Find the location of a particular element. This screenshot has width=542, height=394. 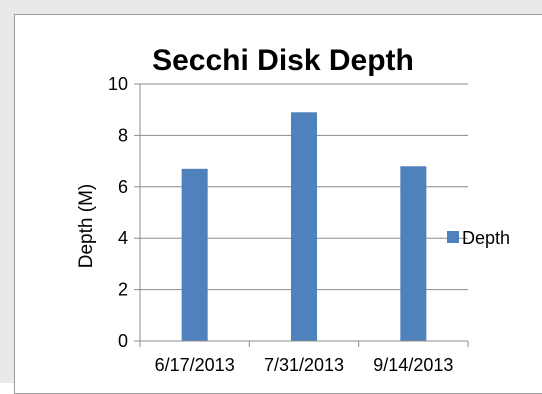

x-tick-label: 6/17/2013 is located at coordinates (195, 365).